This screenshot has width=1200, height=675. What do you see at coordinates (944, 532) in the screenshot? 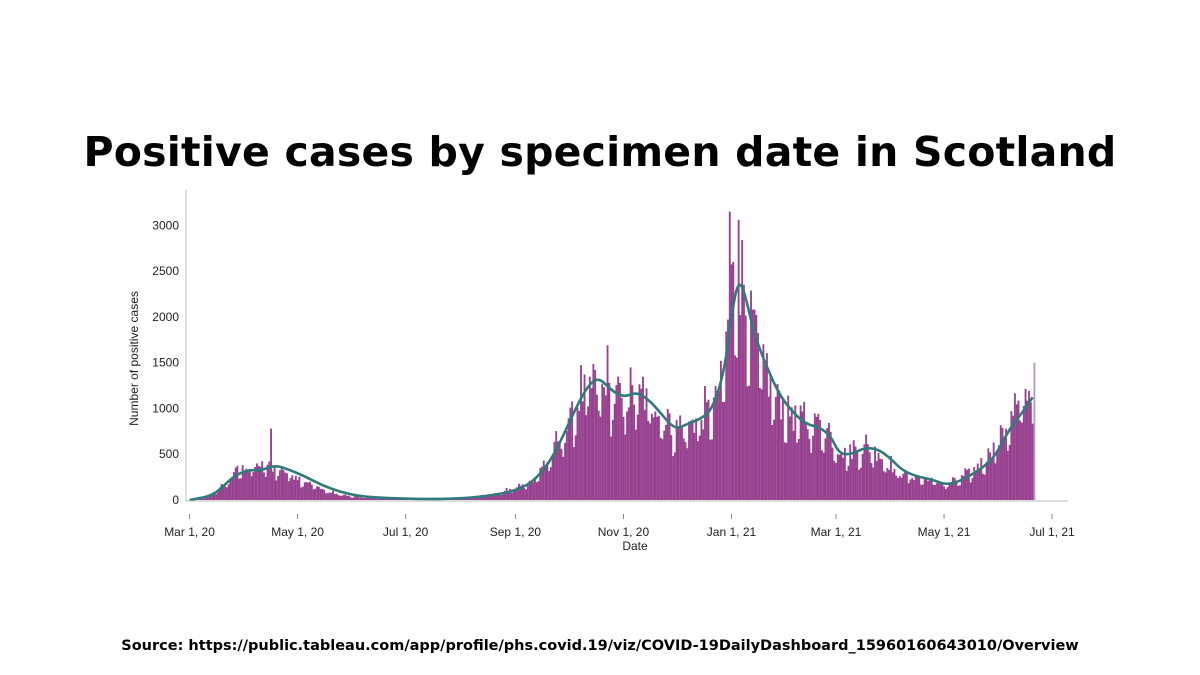
I see `x-tick-label: May 1, 21` at bounding box center [944, 532].